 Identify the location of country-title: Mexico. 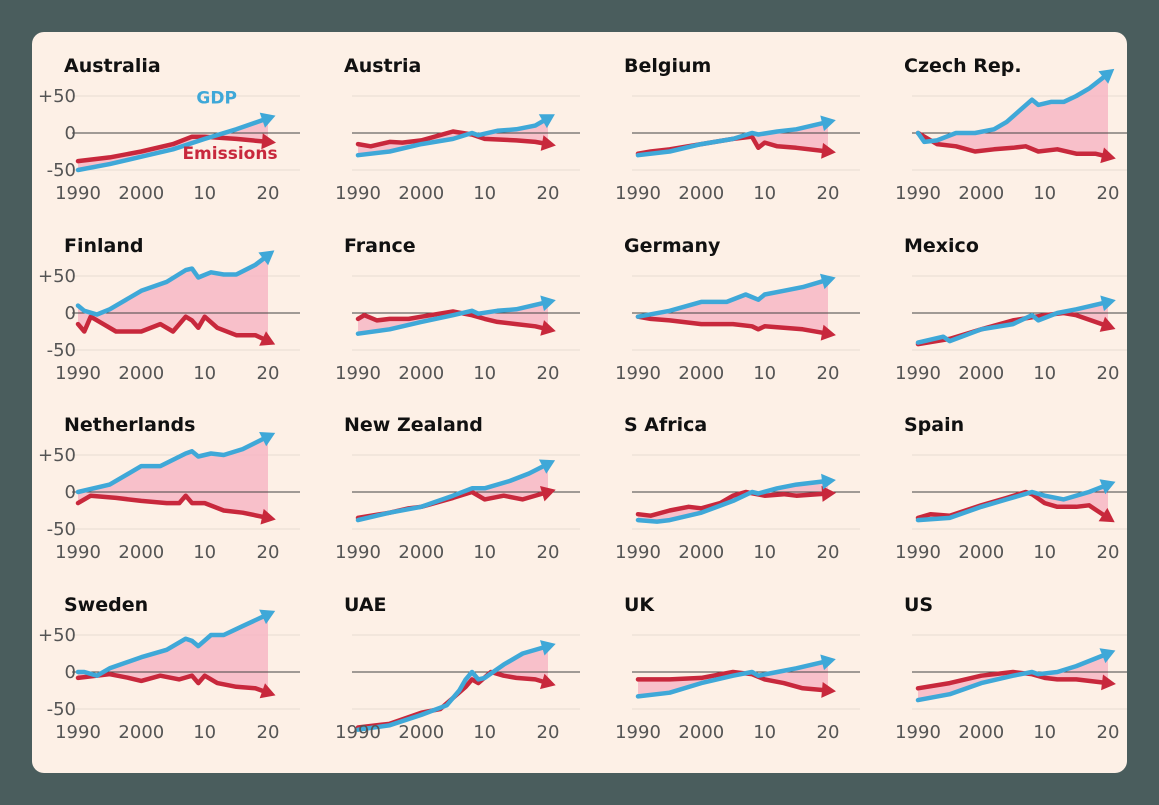
(941, 246).